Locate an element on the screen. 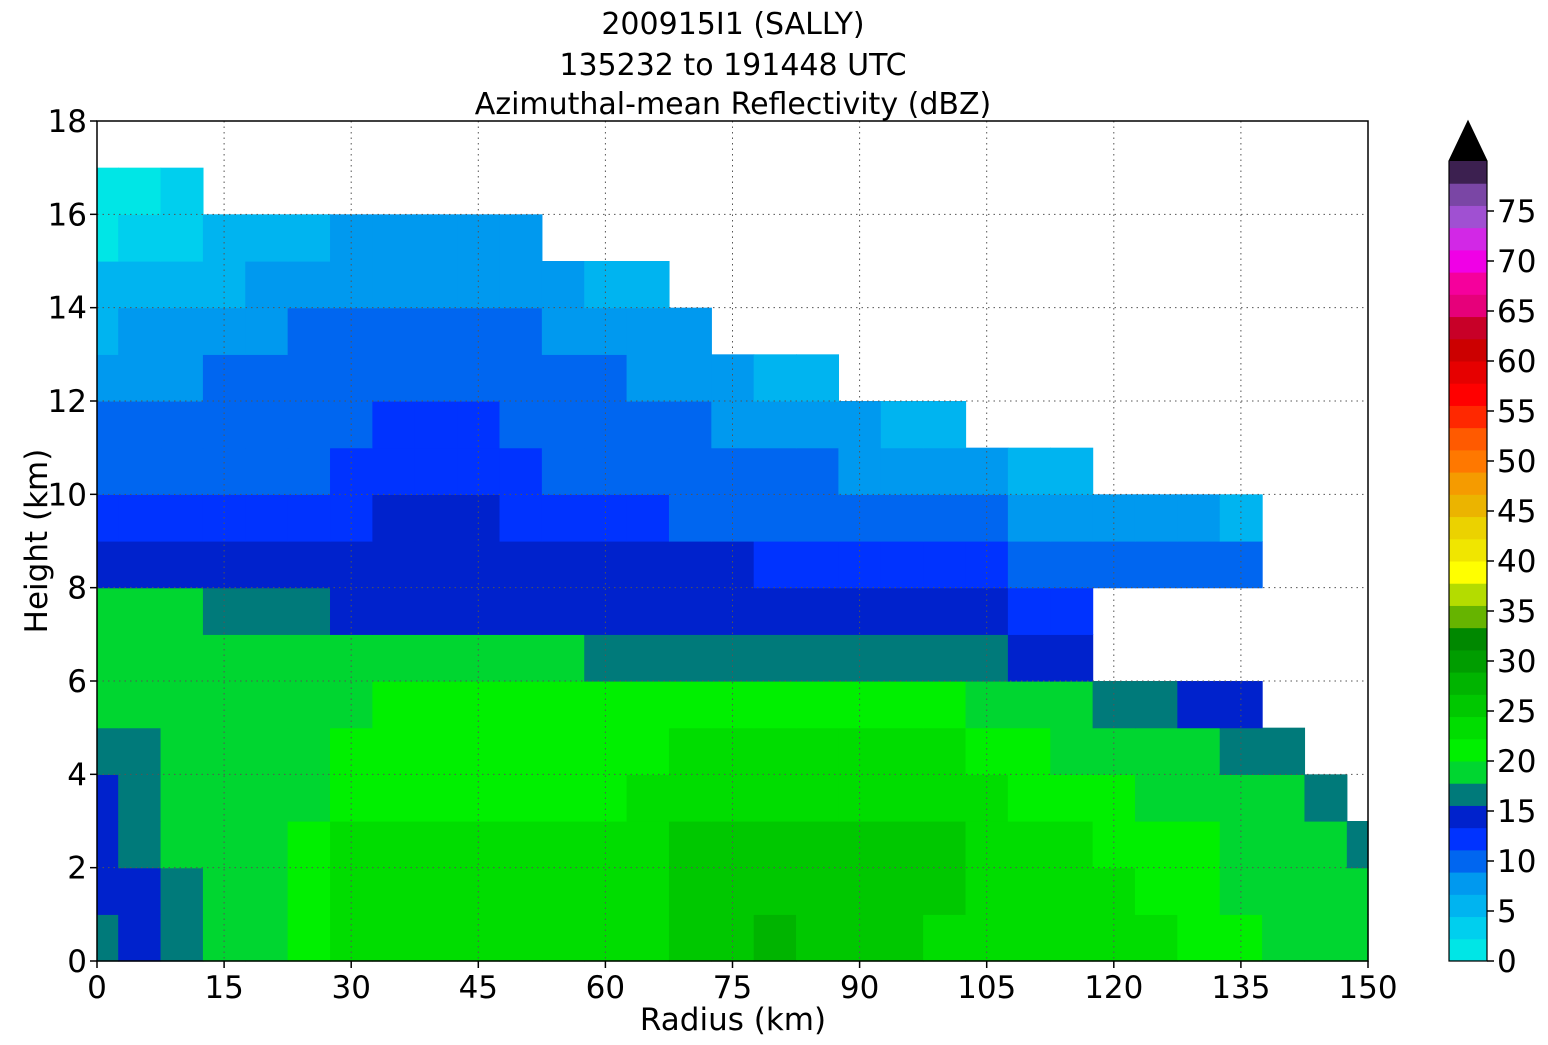 Image resolution: width=1548 pixels, height=1045 pixels. colorbar-tick-label: 50 is located at coordinates (1516, 462).